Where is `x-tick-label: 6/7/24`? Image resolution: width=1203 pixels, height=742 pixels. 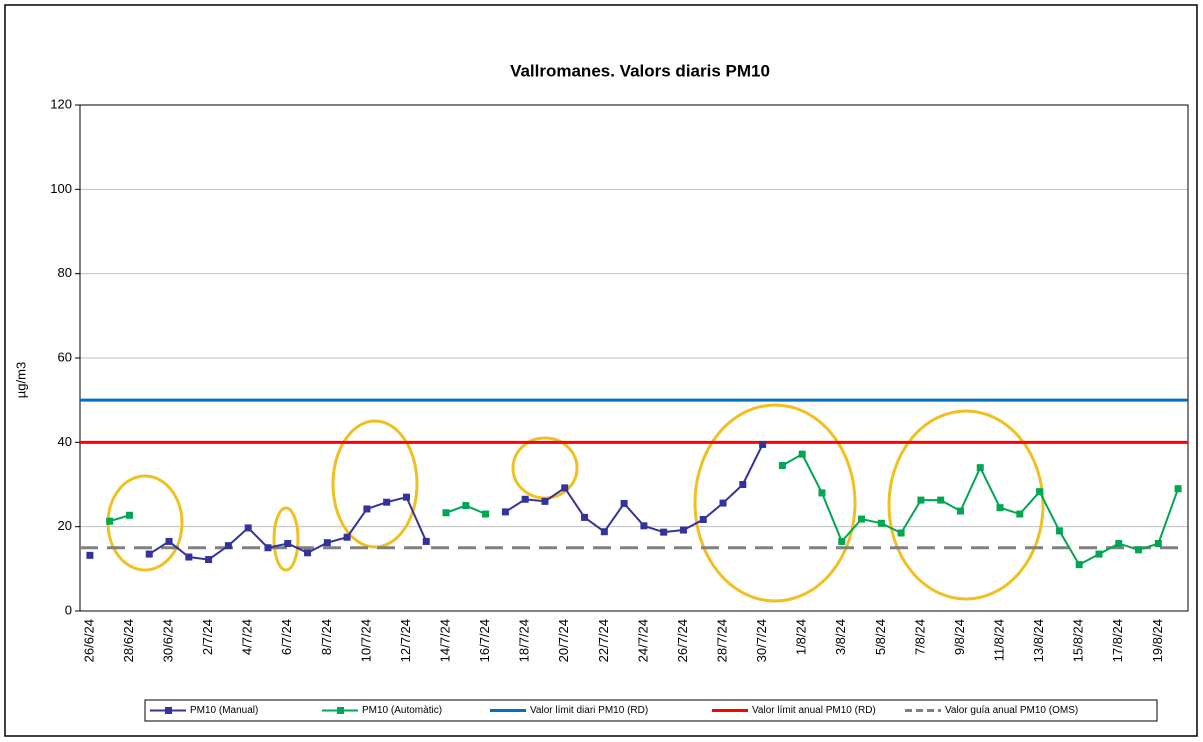
x-tick-label: 6/7/24 is located at coordinates (286, 637).